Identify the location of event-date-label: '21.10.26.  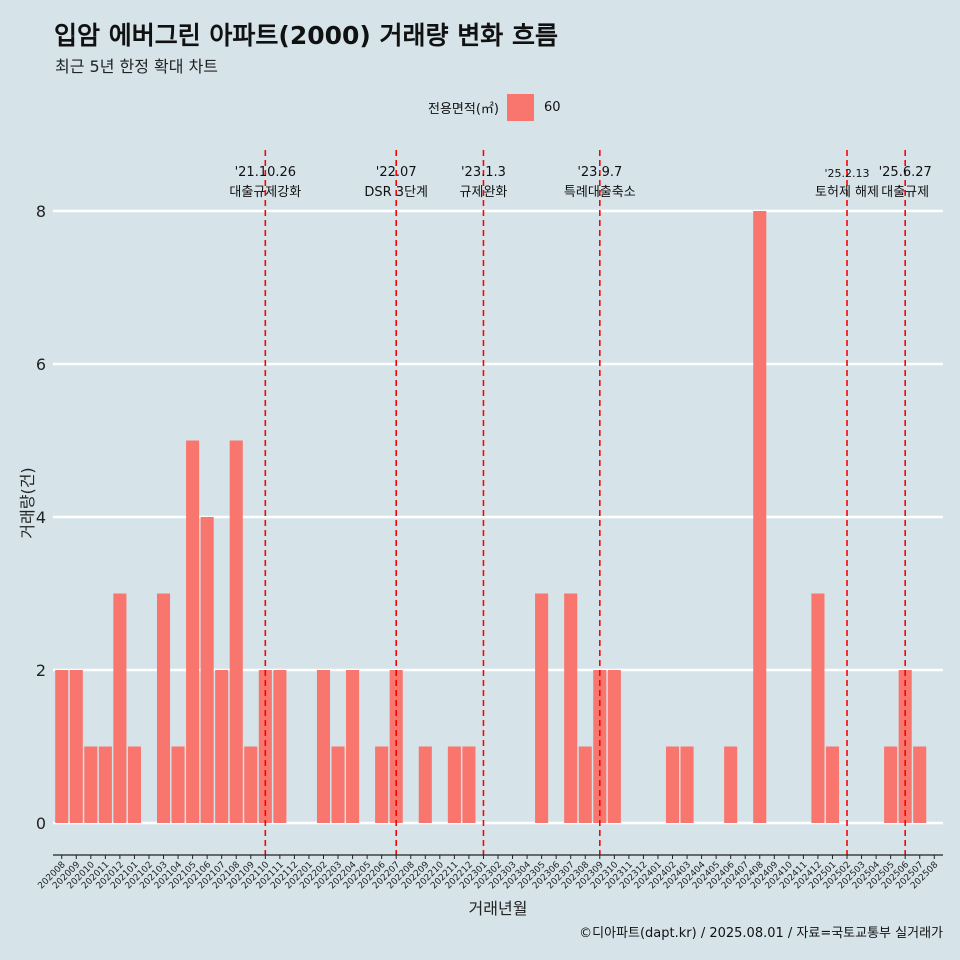
(265, 172).